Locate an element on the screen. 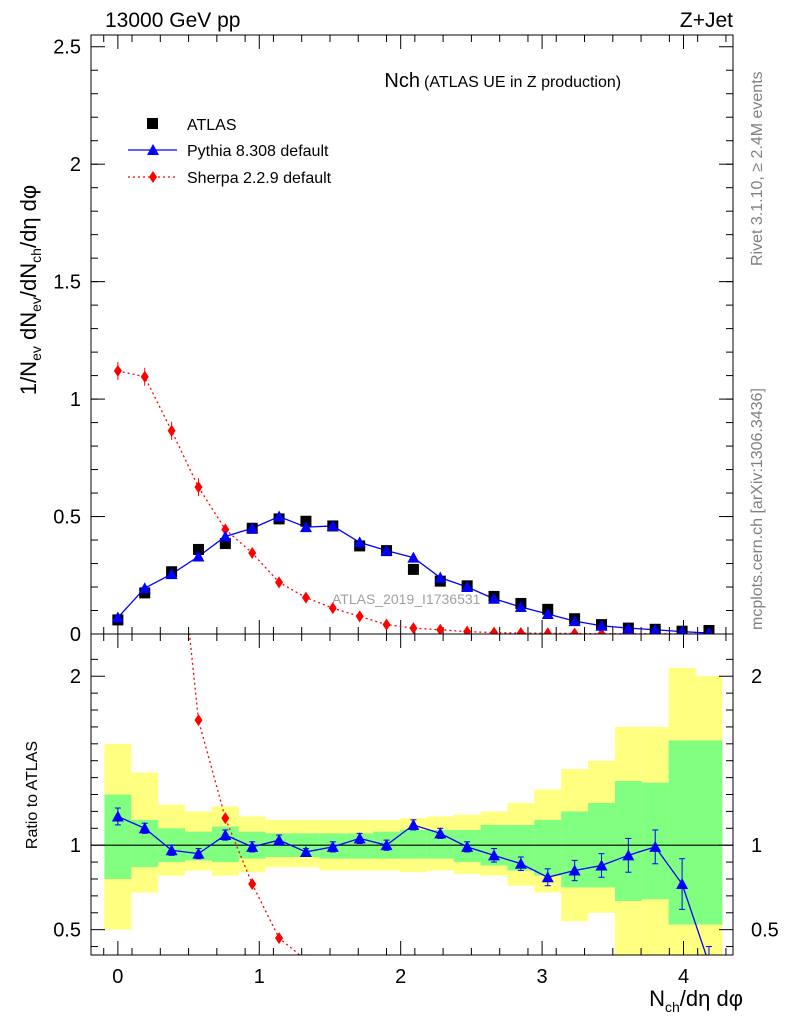 The height and width of the screenshot is (1024, 786). ratio-ytick-label: 0.5 is located at coordinates (67, 931).